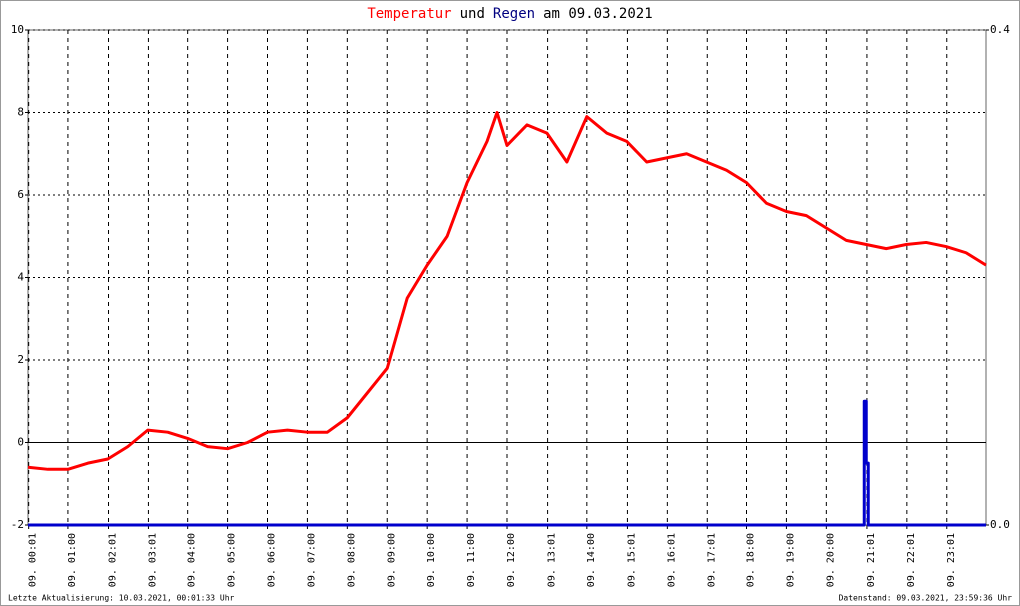  What do you see at coordinates (20, 359) in the screenshot?
I see `y-tick-label: 2` at bounding box center [20, 359].